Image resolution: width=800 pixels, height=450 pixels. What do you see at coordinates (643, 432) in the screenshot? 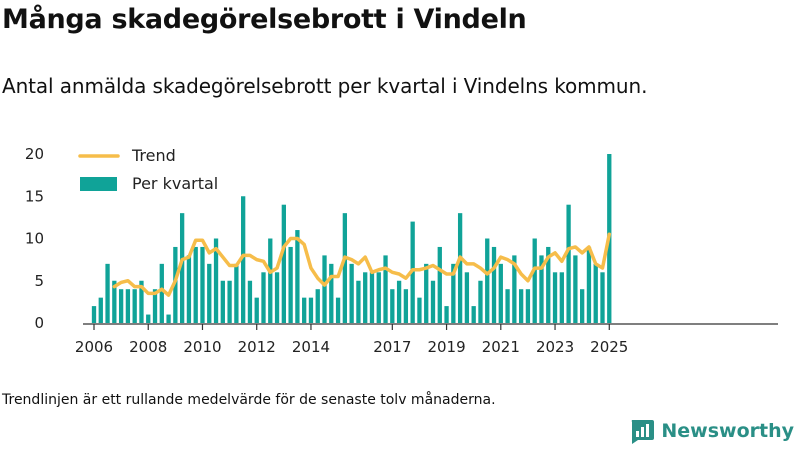
I see `newsworthy-logo-icon` at bounding box center [643, 432].